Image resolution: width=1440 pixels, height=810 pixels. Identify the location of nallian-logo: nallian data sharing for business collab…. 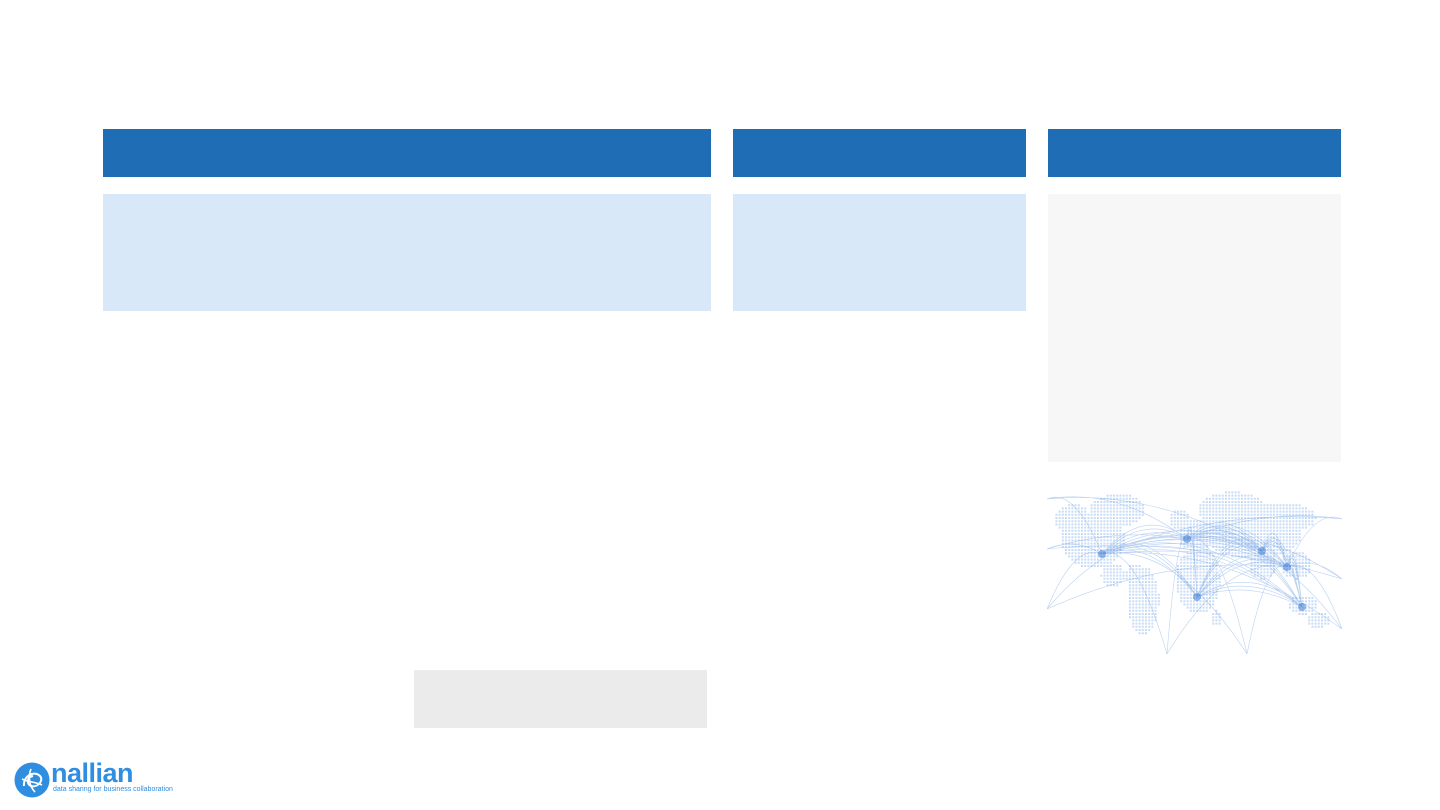
(92, 779).